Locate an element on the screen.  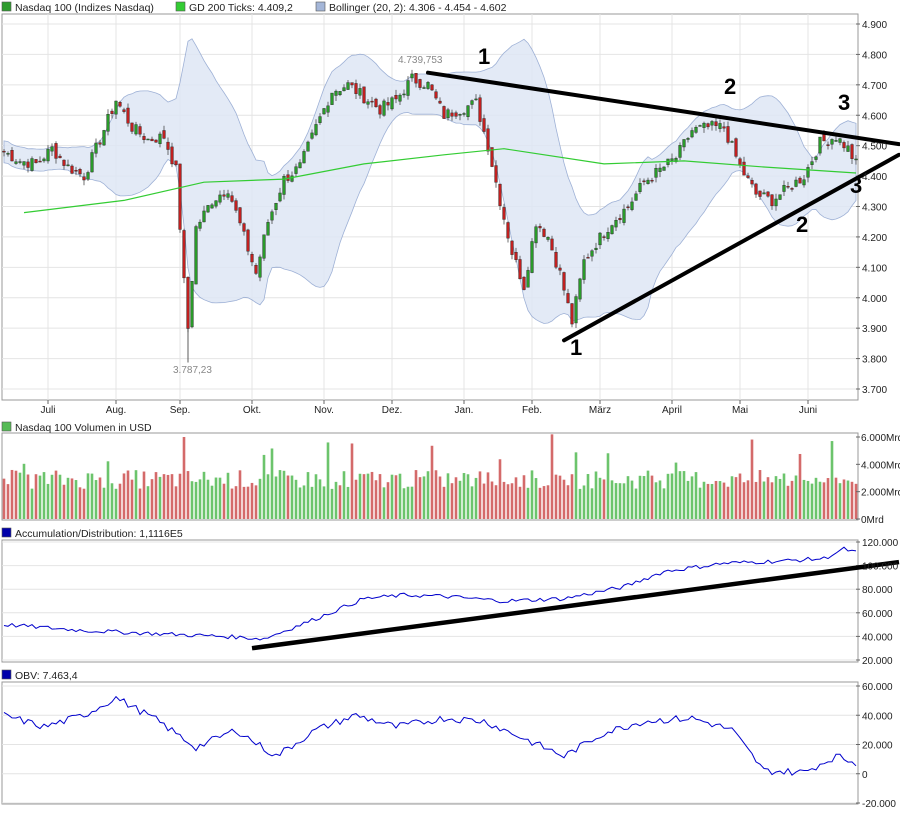
volume-bars is located at coordinates (430, 476).